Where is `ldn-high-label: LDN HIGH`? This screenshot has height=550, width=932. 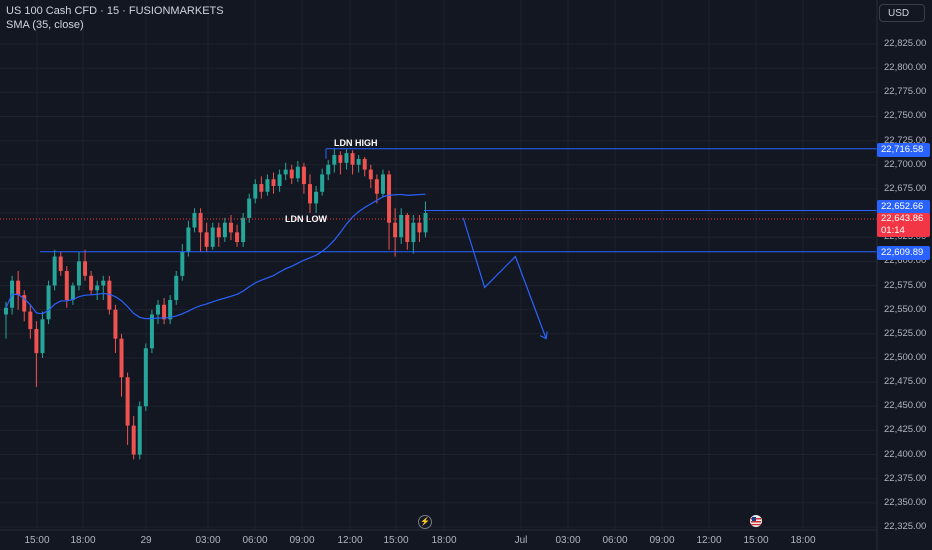 ldn-high-label: LDN HIGH is located at coordinates (356, 143).